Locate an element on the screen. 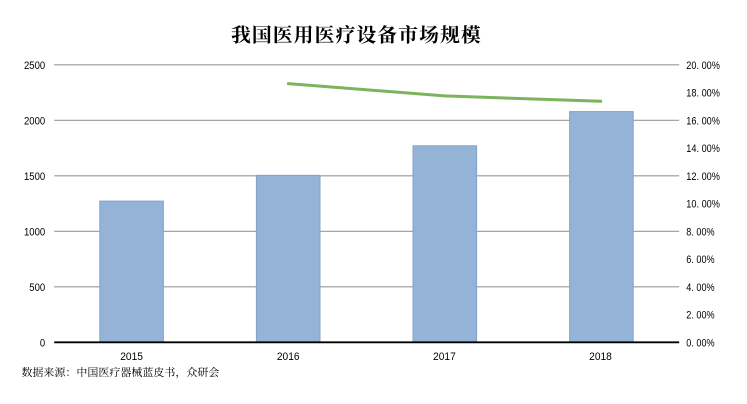 This screenshot has height=404, width=747. svg-text: 2018 is located at coordinates (600, 357).